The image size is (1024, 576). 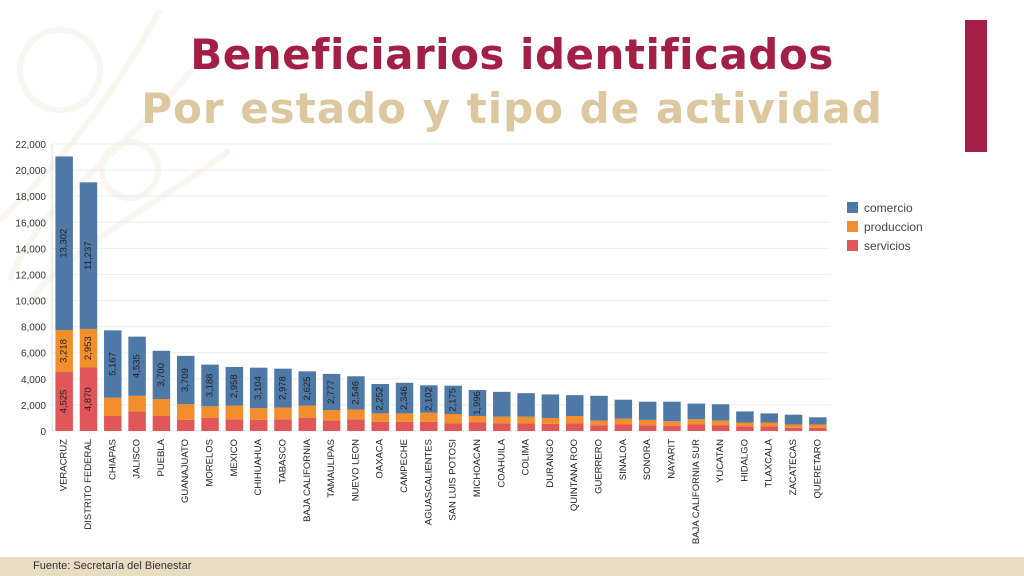 I want to click on x-tick-label: QUINTANA ROO, so click(x=574, y=475).